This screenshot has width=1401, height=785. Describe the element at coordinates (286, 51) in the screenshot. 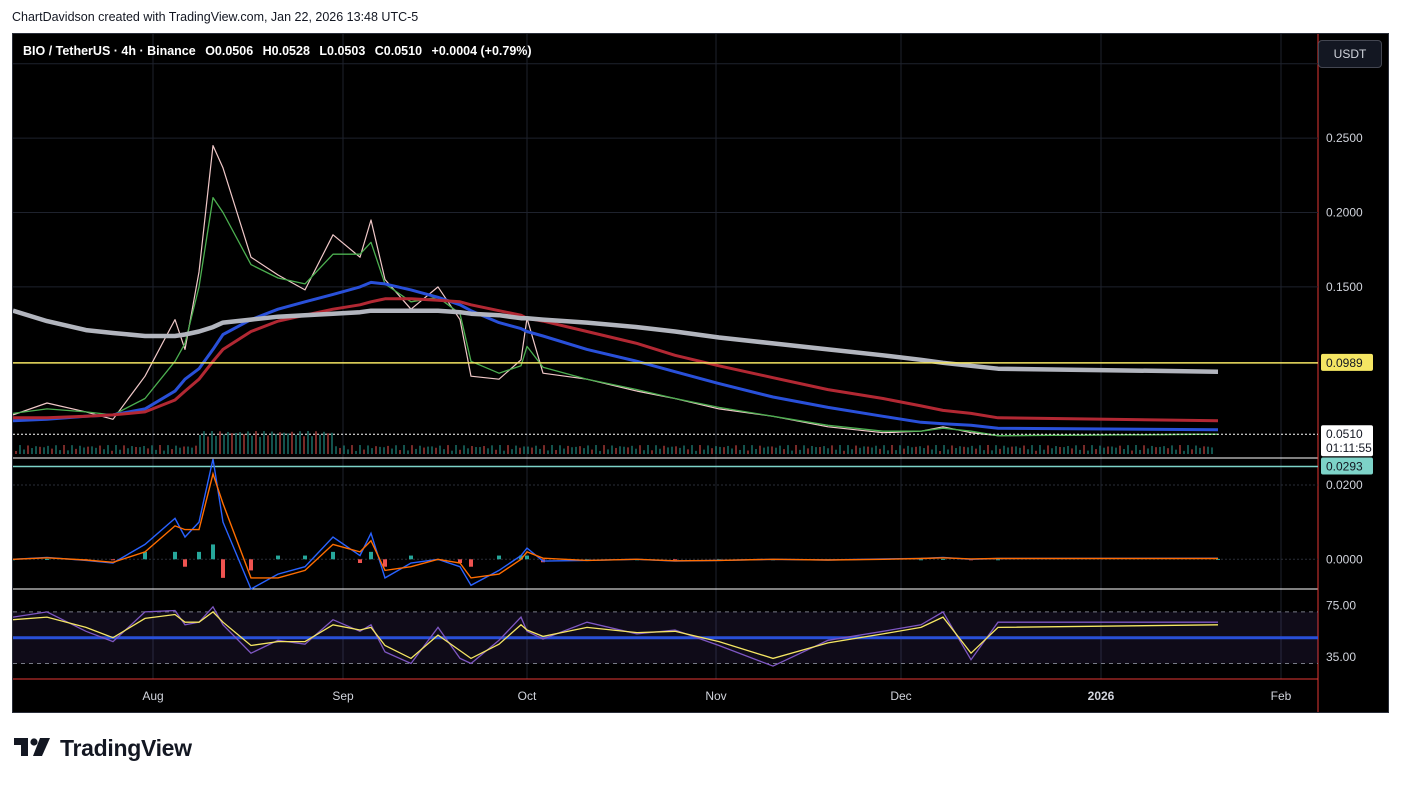

I see `legend-high: H0.0528` at that location.